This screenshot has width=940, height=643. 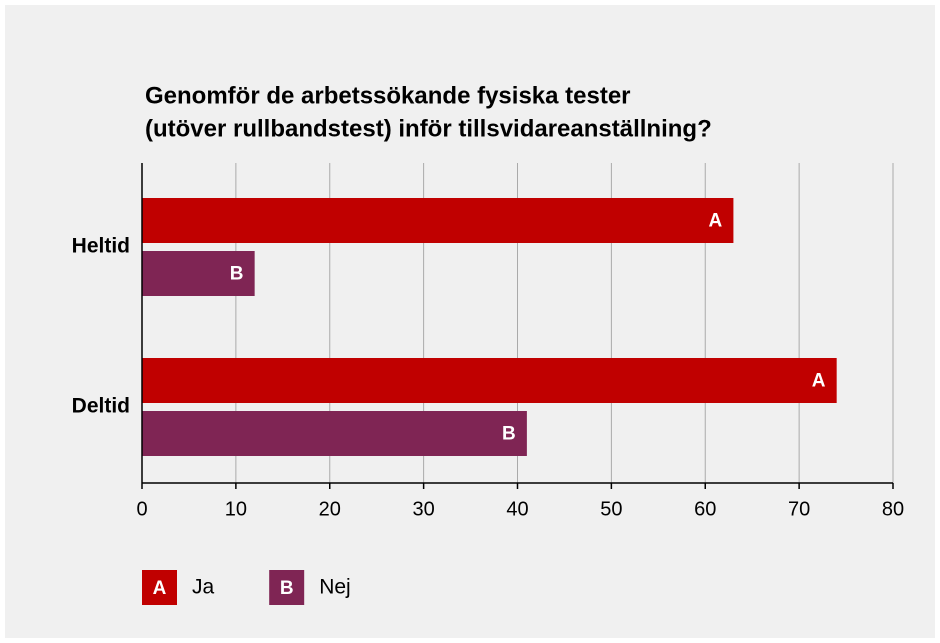 I want to click on legend-label: B, so click(x=287, y=588).